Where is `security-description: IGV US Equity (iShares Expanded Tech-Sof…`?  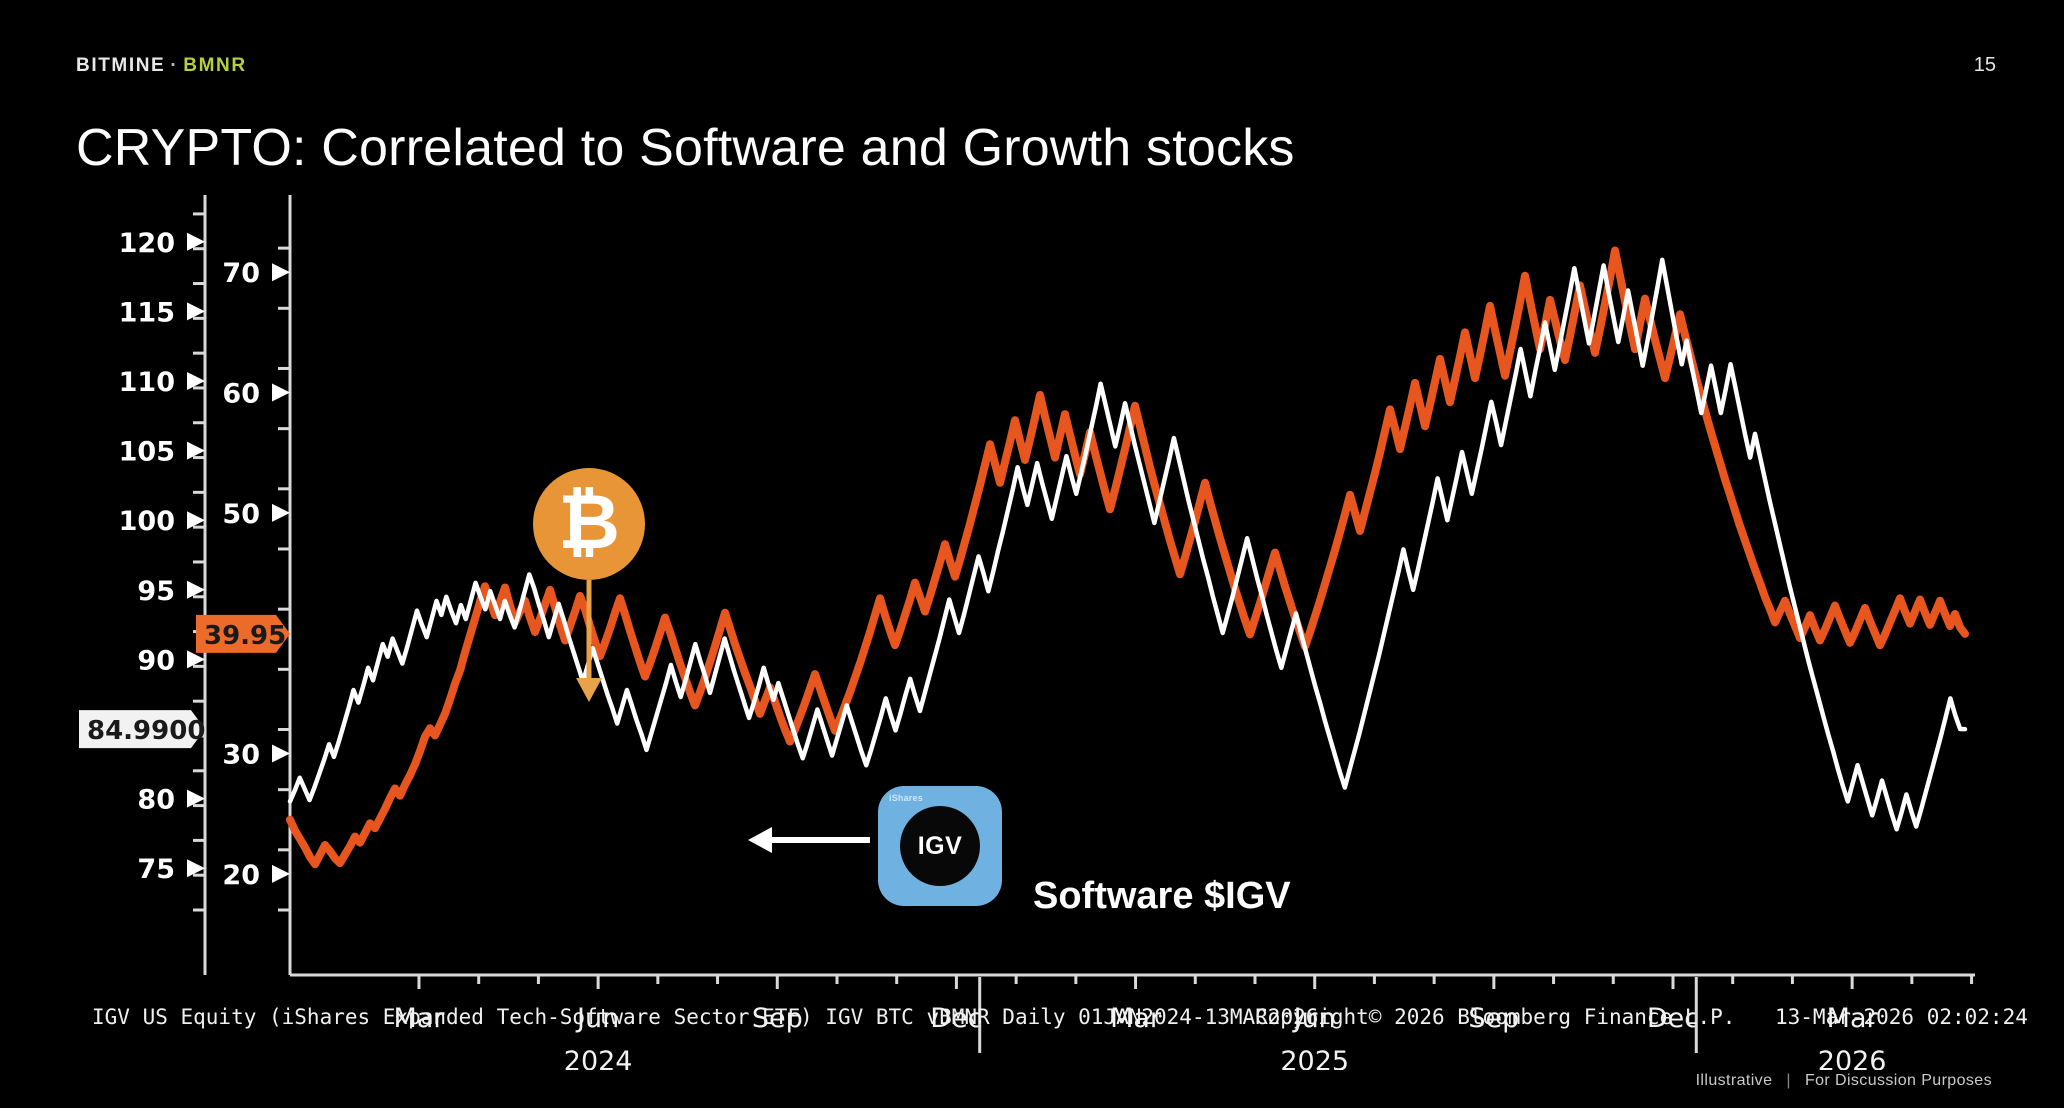
security-description: IGV US Equity (iShares Expanded Tech-Sof… is located at coordinates (705, 1017).